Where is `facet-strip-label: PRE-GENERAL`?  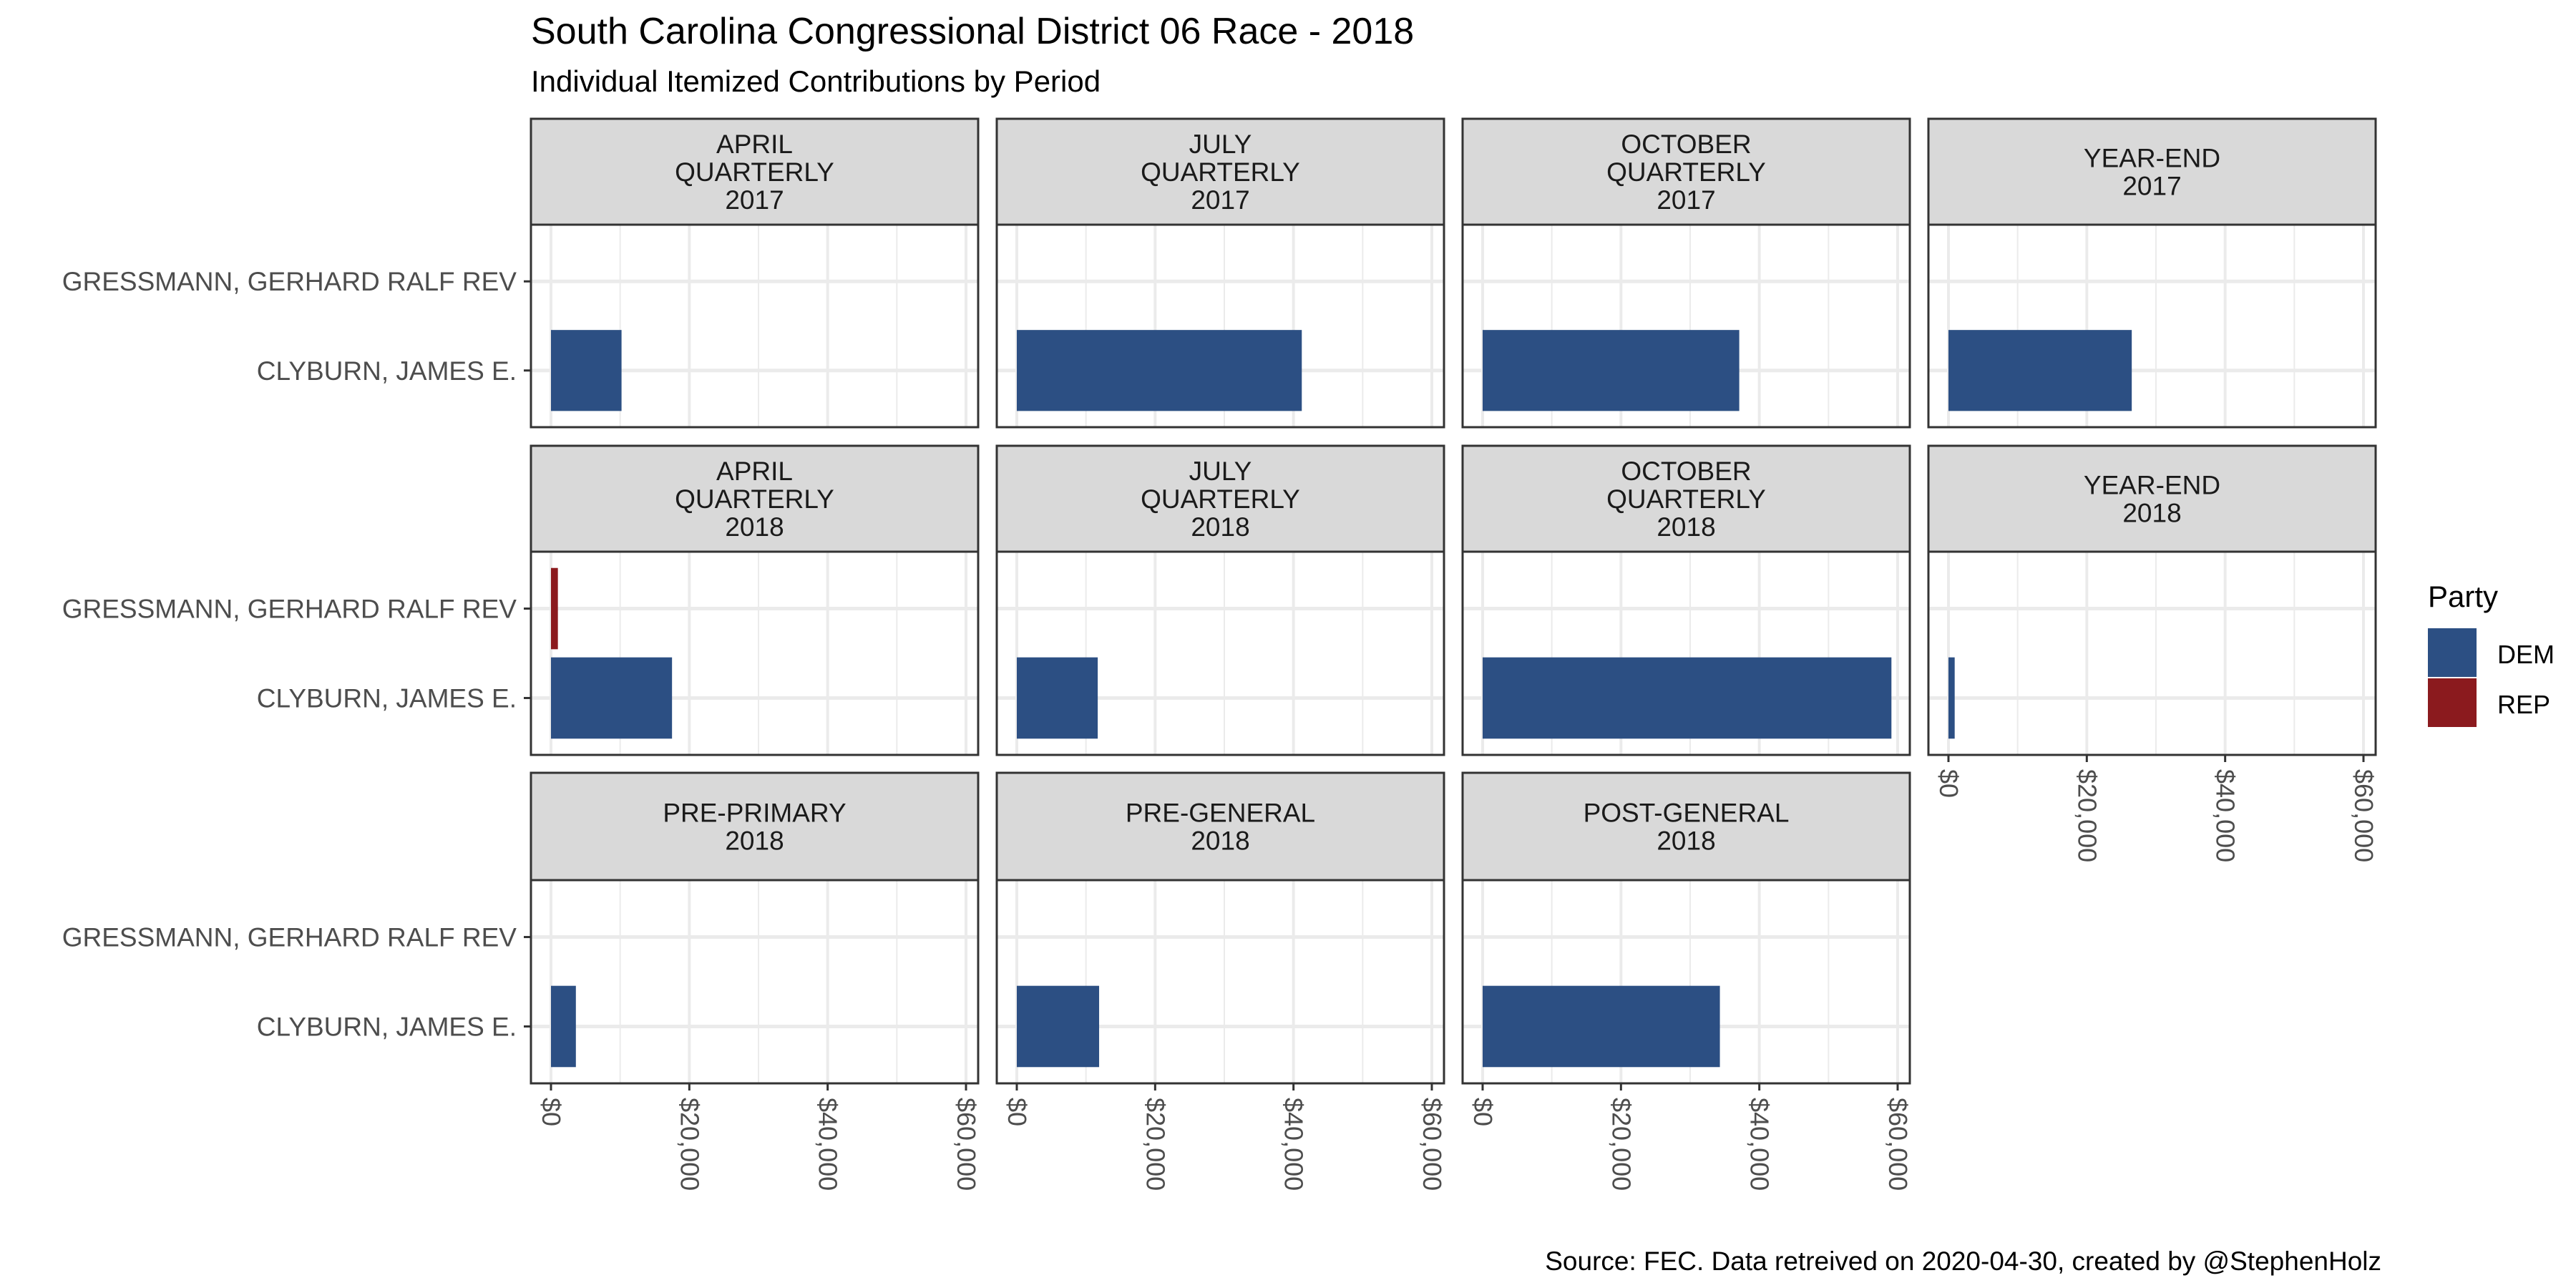
facet-strip-label: PRE-GENERAL is located at coordinates (1220, 813).